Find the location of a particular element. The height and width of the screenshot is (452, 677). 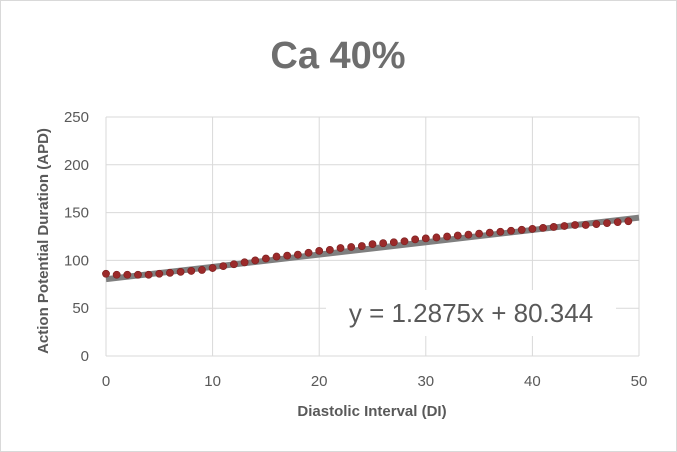

x-tick-label: 50 is located at coordinates (639, 381).